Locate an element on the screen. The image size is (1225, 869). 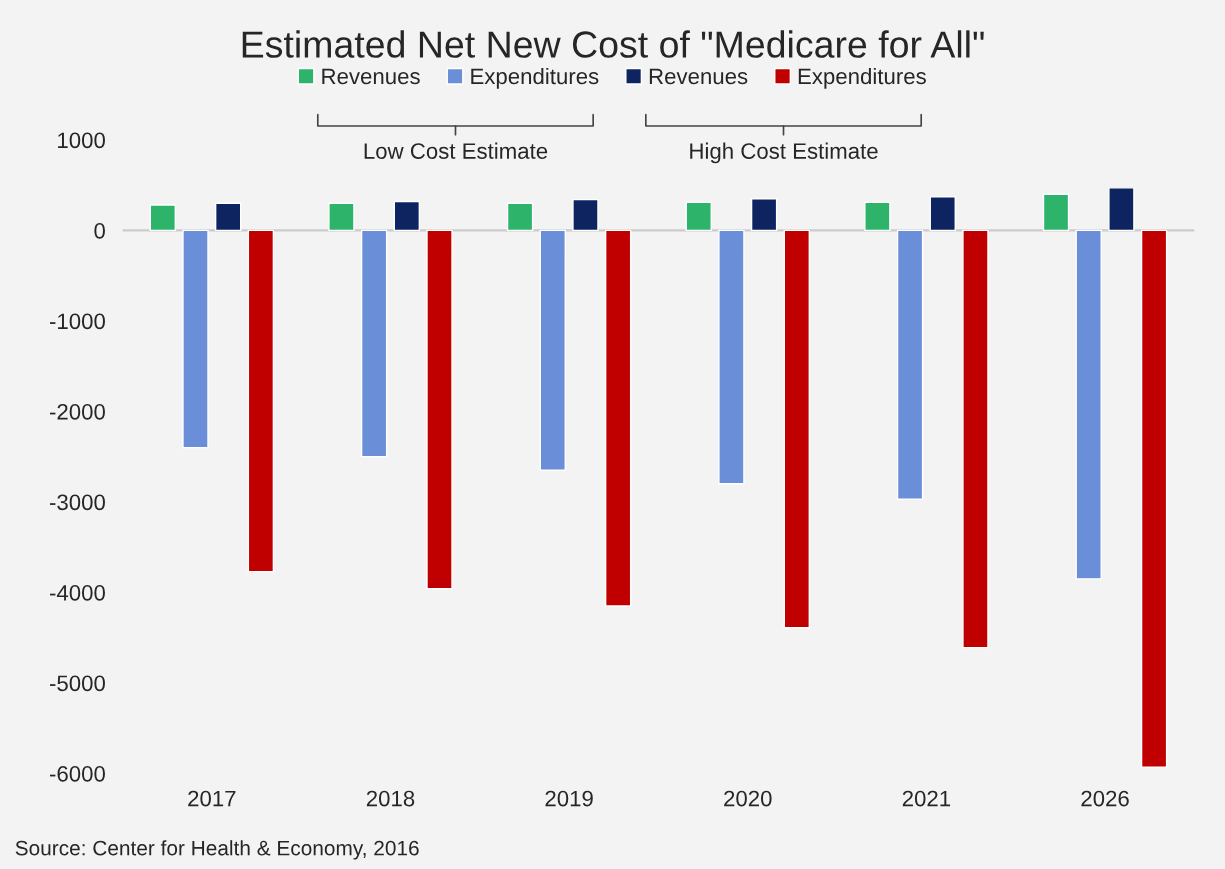
annotation: High Cost Estimate is located at coordinates (784, 153).